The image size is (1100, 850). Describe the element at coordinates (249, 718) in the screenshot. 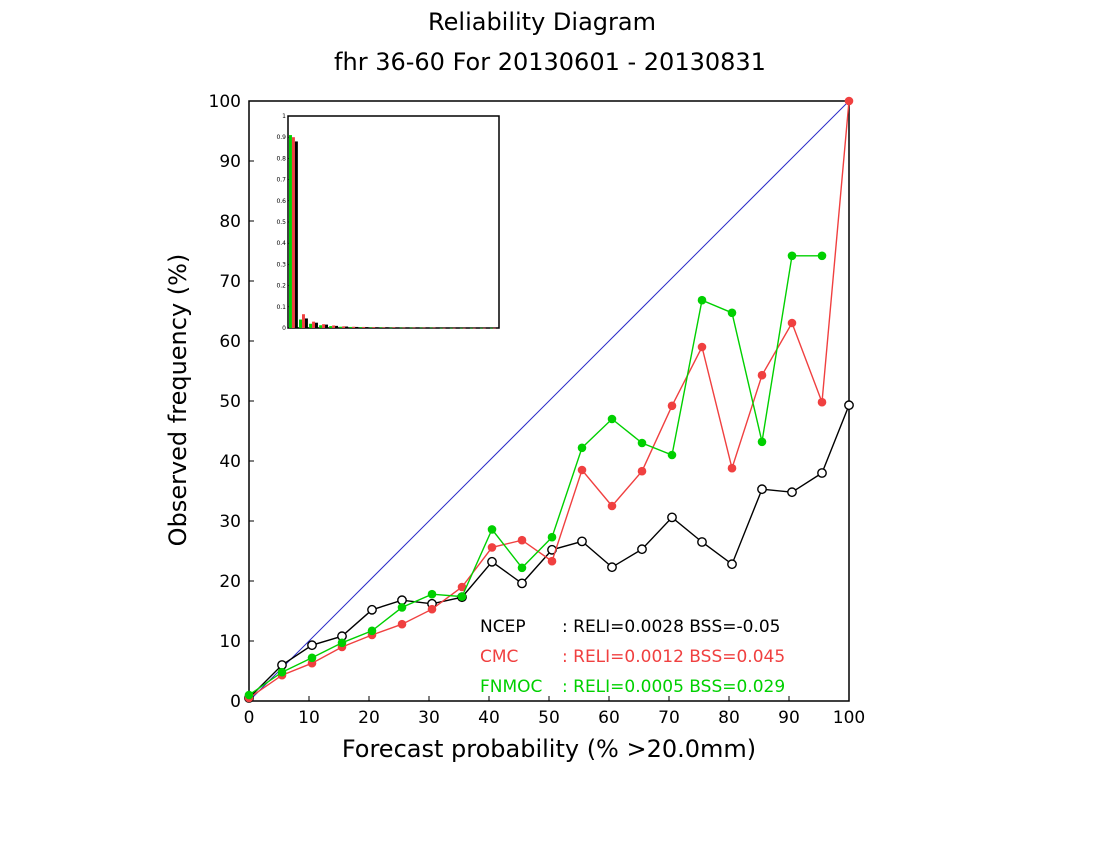

I see `x-tick-label: 0` at that location.